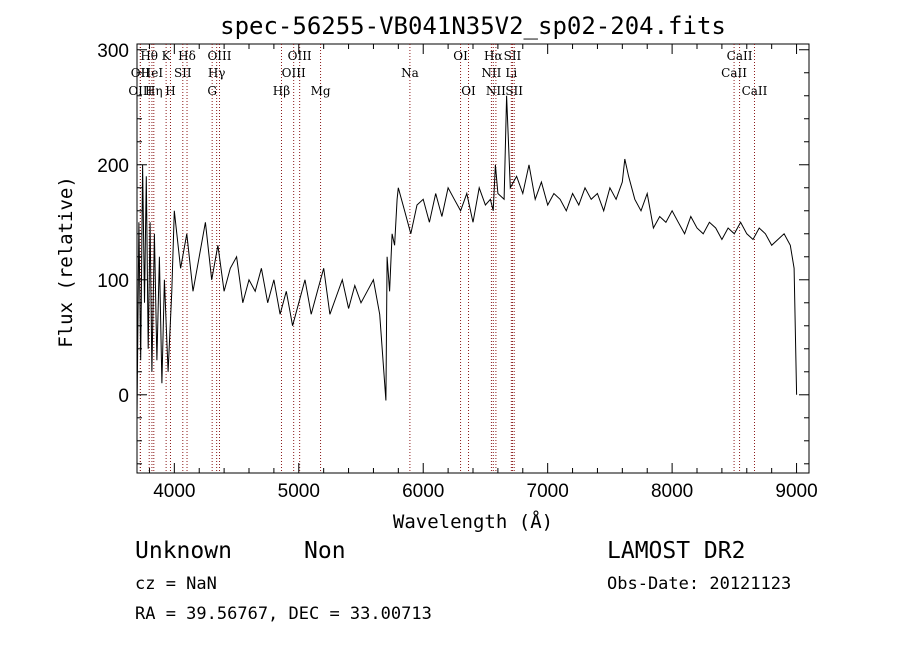 The height and width of the screenshot is (649, 900). I want to click on x-tick-label-9000: 9000, so click(796, 491).